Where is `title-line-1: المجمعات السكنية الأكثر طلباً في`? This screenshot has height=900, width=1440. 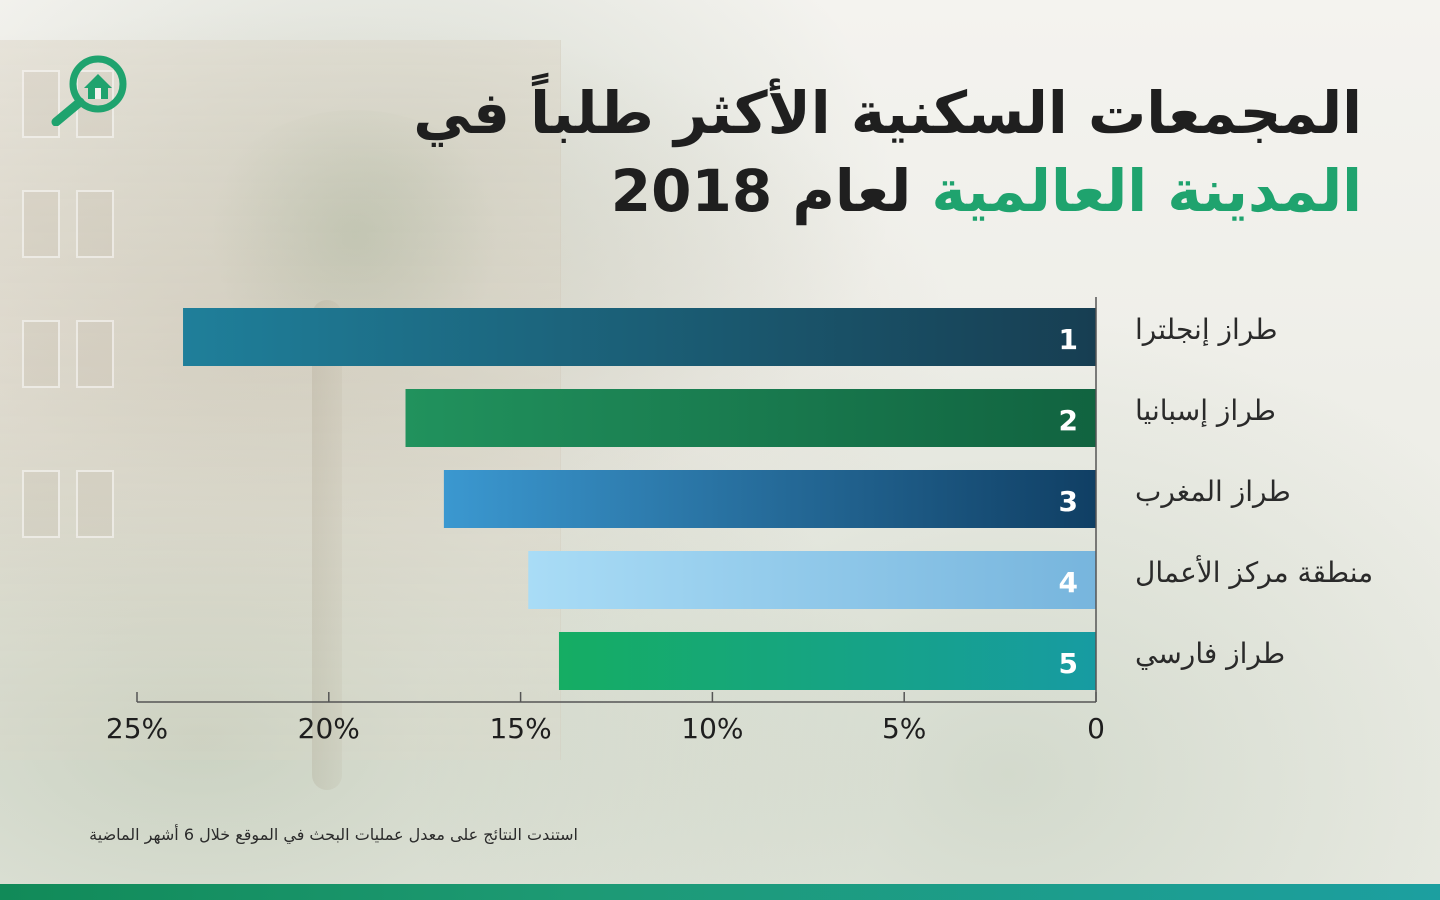 title-line-1: المجمعات السكنية الأكثر طلباً في is located at coordinates (887, 113).